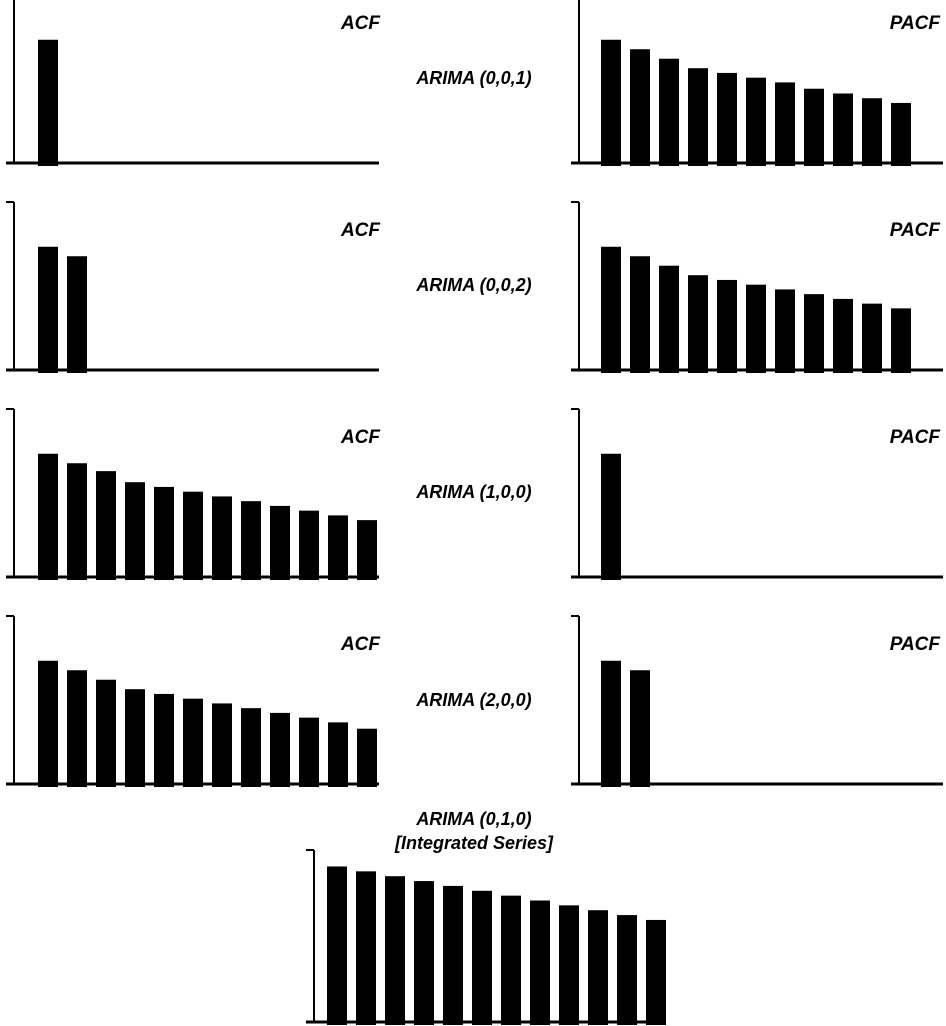 This screenshot has height=1026, width=946. What do you see at coordinates (473, 285) in the screenshot?
I see `model-label: ARIMA (0,0,2)` at bounding box center [473, 285].